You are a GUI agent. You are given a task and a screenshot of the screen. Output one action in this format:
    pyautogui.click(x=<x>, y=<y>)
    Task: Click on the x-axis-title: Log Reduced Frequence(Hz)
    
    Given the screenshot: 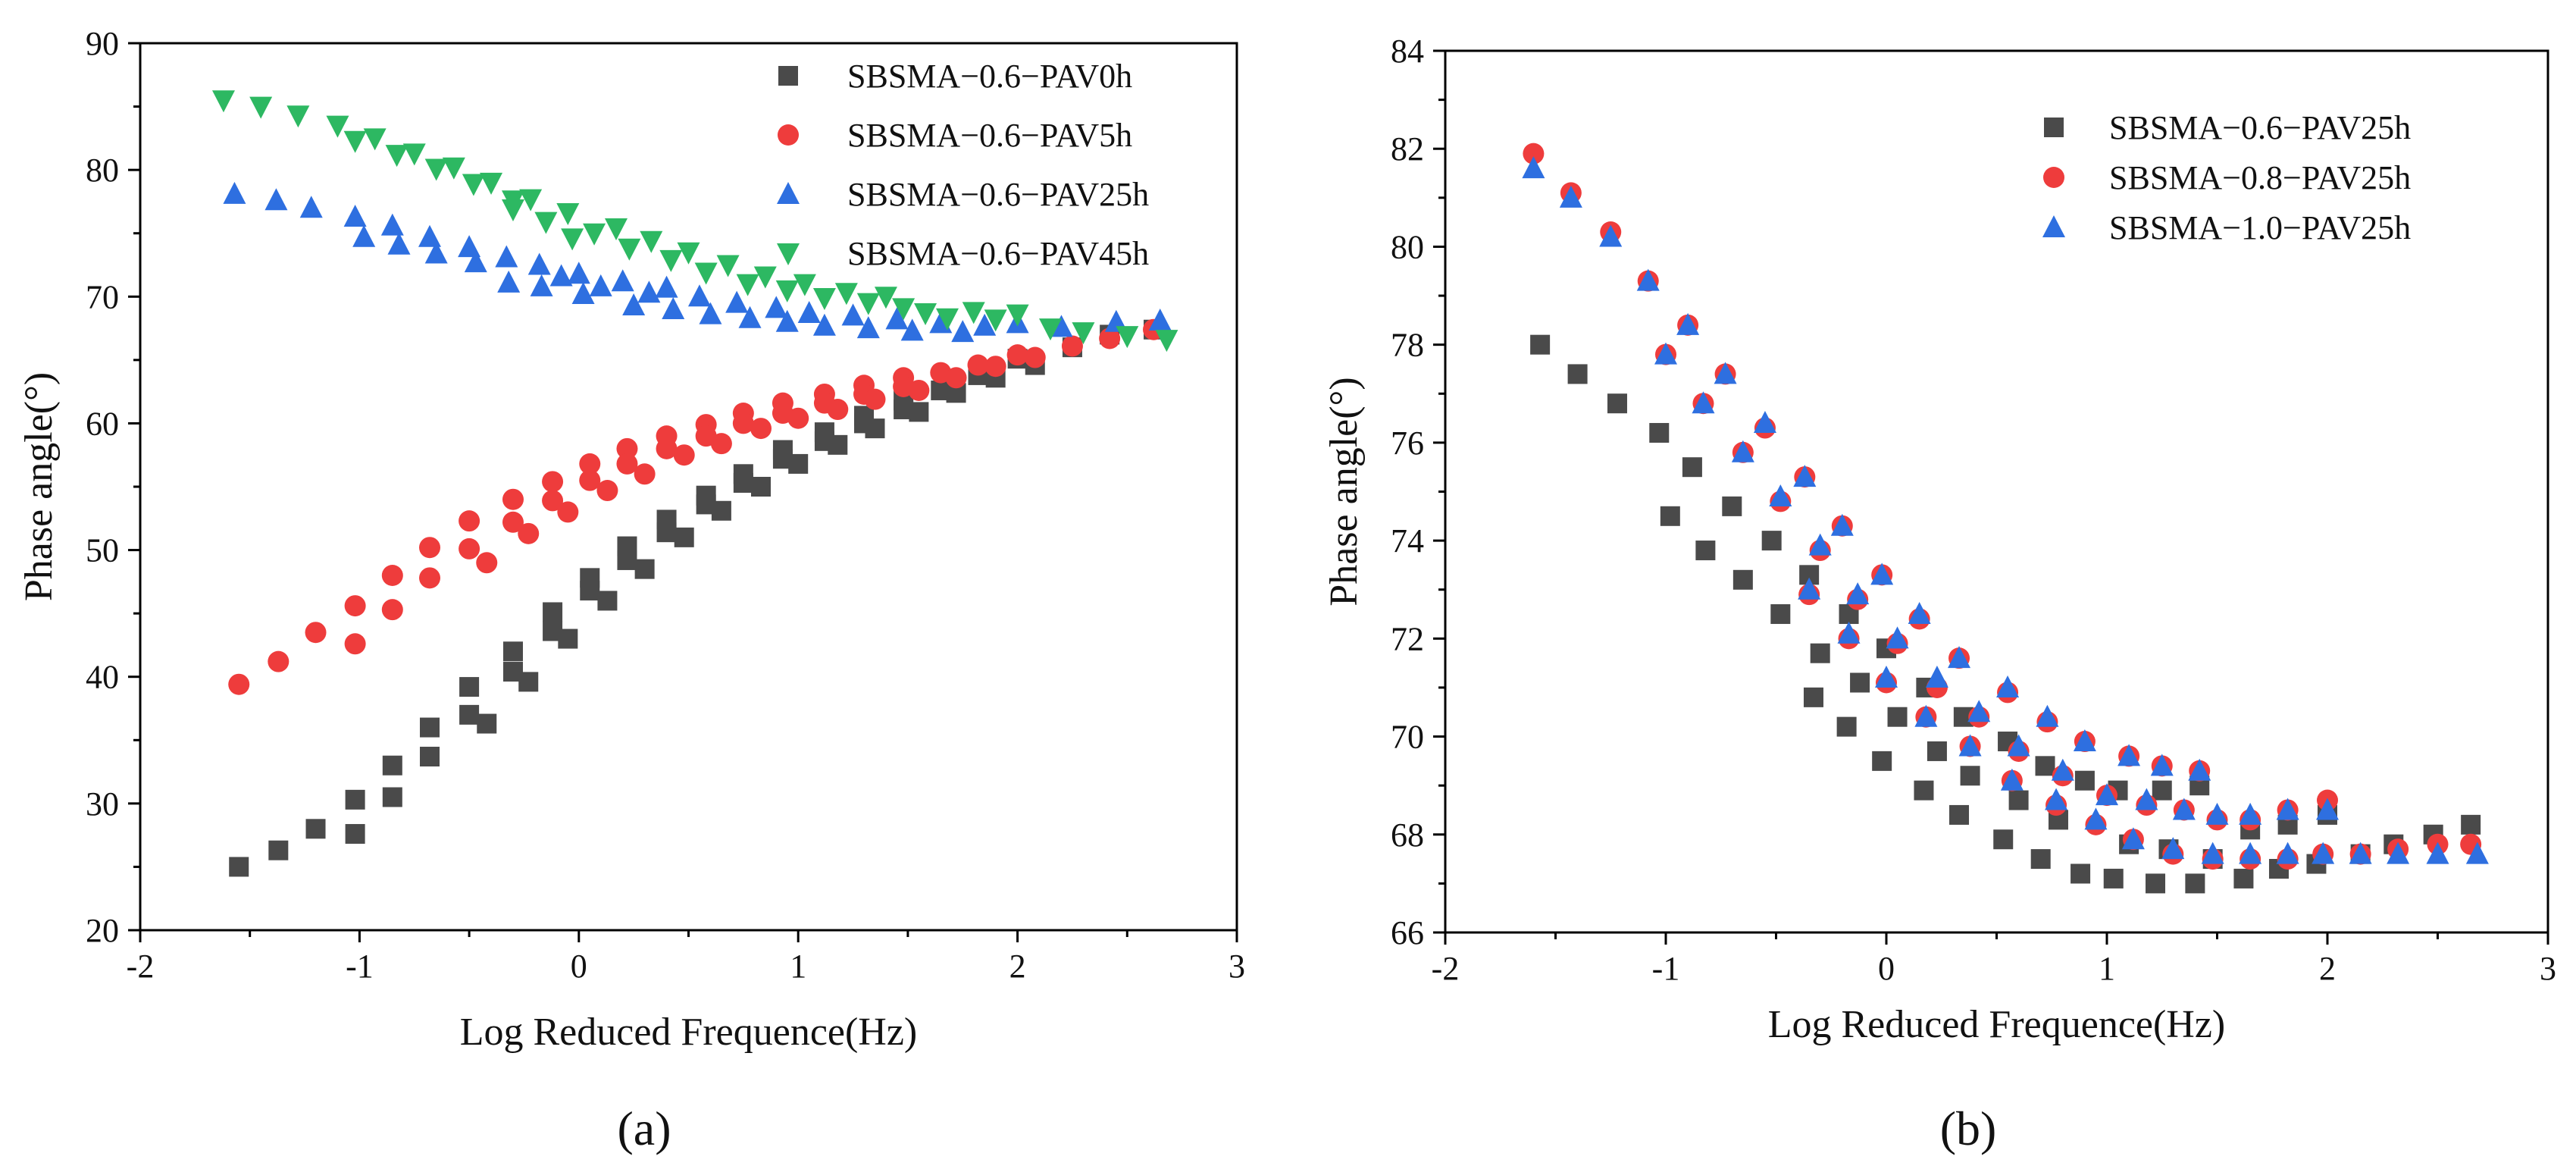 What is the action you would take?
    pyautogui.click(x=1997, y=1024)
    